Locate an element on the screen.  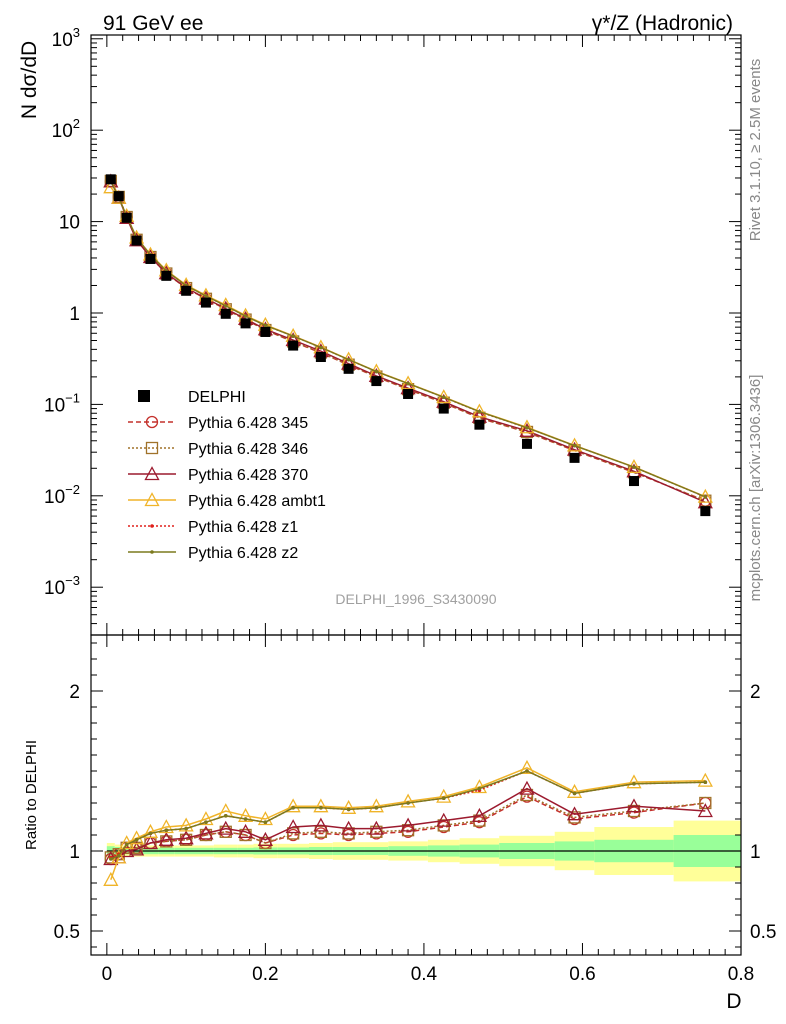
y-tick-label-exponent: −3 is located at coordinates (72, 580).